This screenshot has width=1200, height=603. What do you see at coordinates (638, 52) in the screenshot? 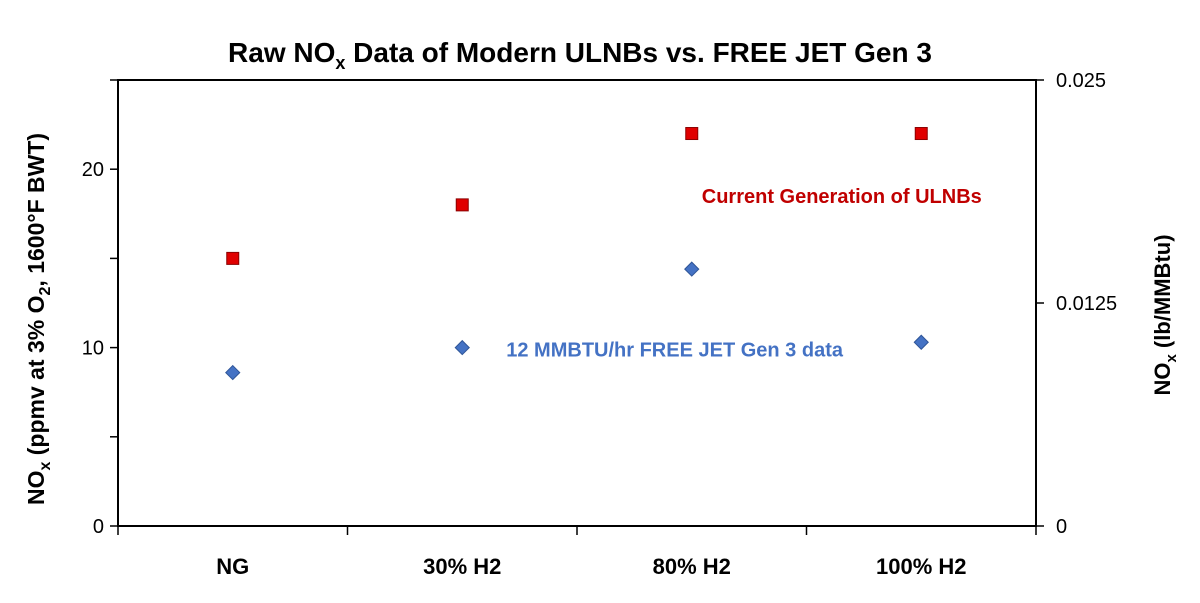
I see `chart-title-suffix: Data of Modern ULNBs vs. FREE JET Gen 3` at bounding box center [638, 52].